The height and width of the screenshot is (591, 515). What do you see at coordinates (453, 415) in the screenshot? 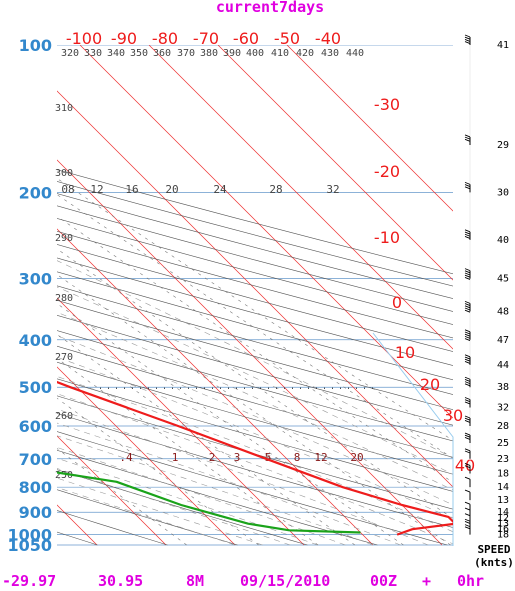
I see `temp-label-right: 30` at bounding box center [453, 415].